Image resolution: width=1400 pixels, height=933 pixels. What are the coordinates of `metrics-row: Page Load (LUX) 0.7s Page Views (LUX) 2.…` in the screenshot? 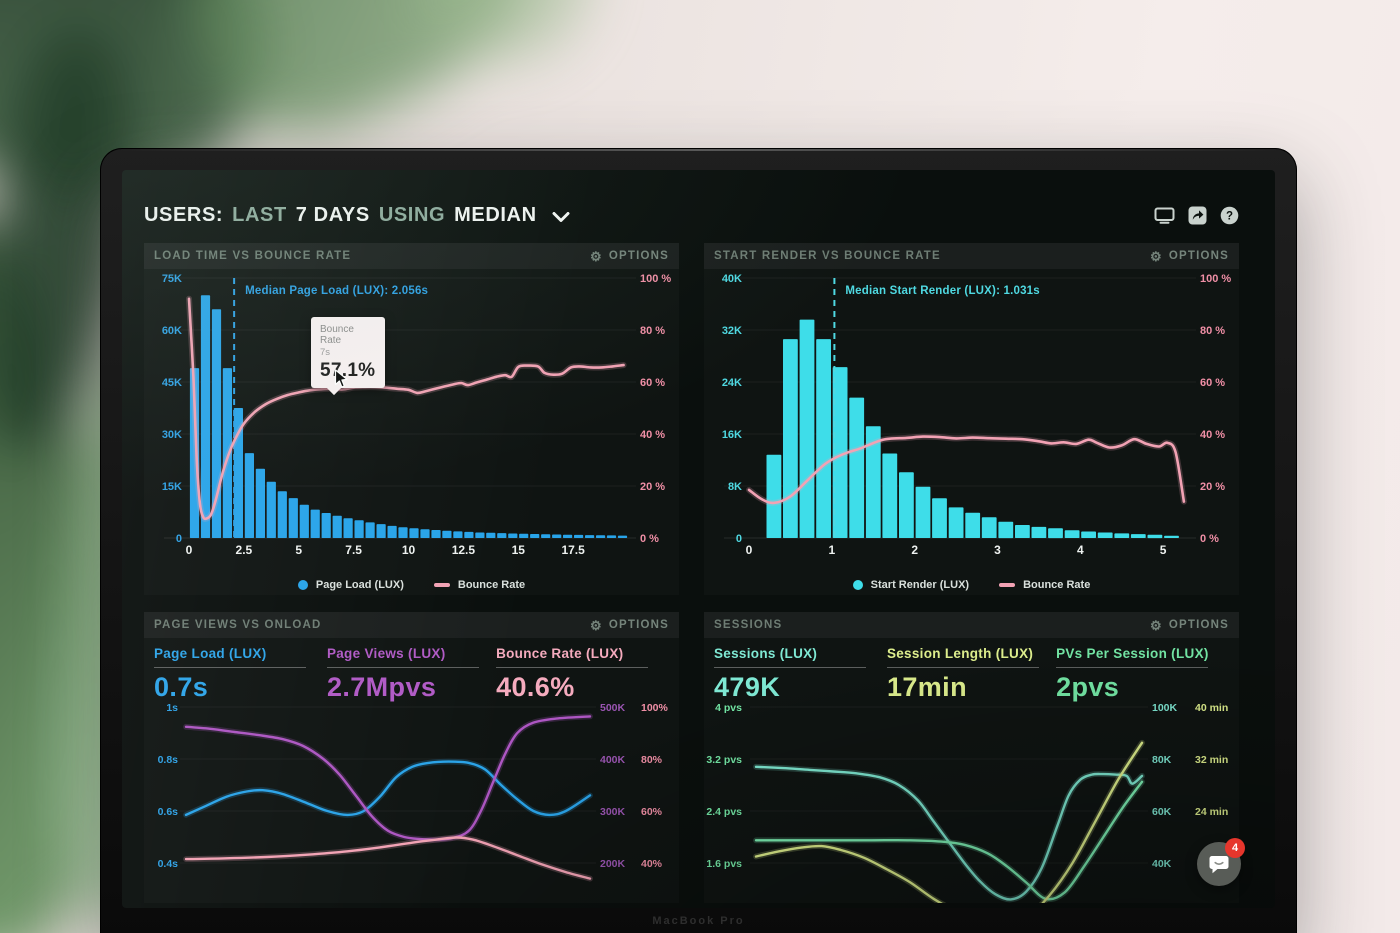 It's located at (411, 670).